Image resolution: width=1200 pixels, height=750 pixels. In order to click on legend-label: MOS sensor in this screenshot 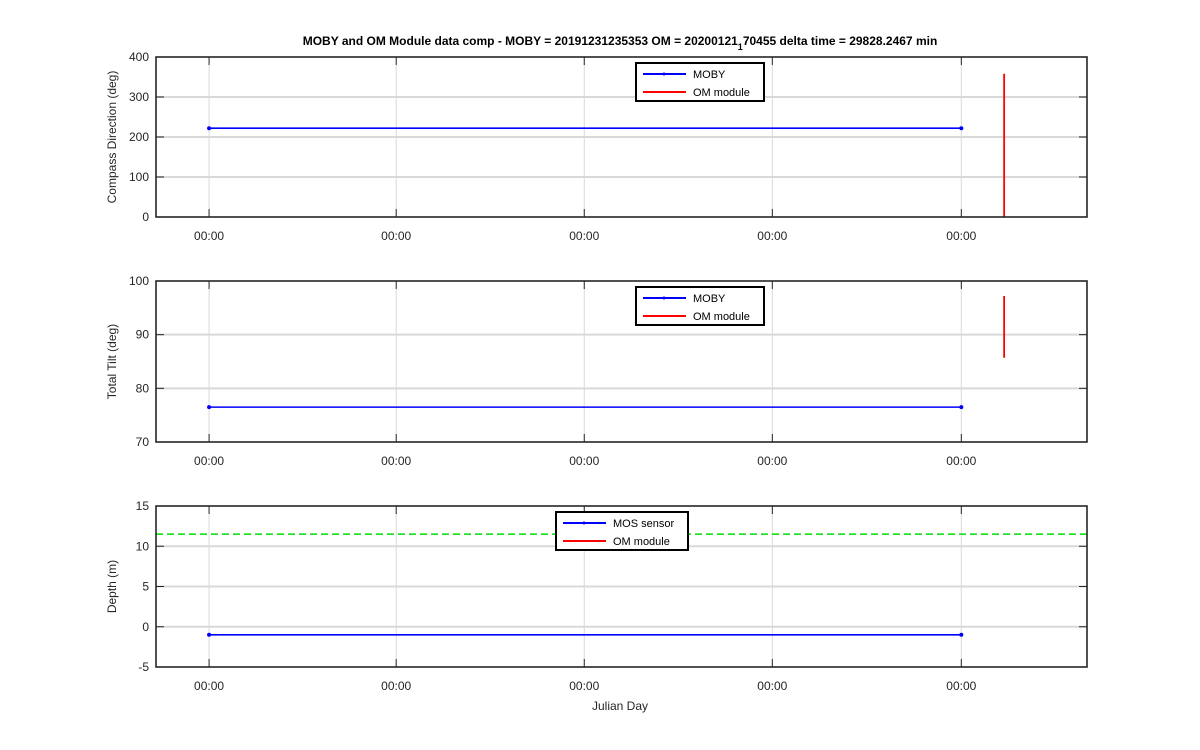, I will do `click(643, 524)`.